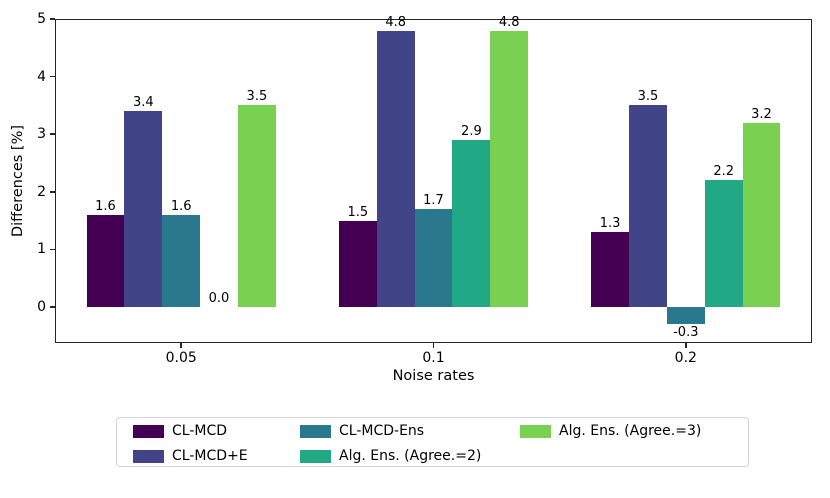 The image size is (830, 498). Describe the element at coordinates (610, 224) in the screenshot. I see `bar-value-label: 1.3` at that location.